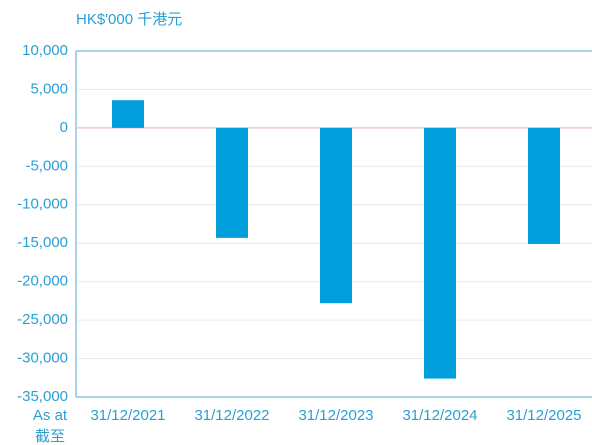  Describe the element at coordinates (127, 415) in the screenshot. I see `x-tick-label: 31/12/2021` at that location.